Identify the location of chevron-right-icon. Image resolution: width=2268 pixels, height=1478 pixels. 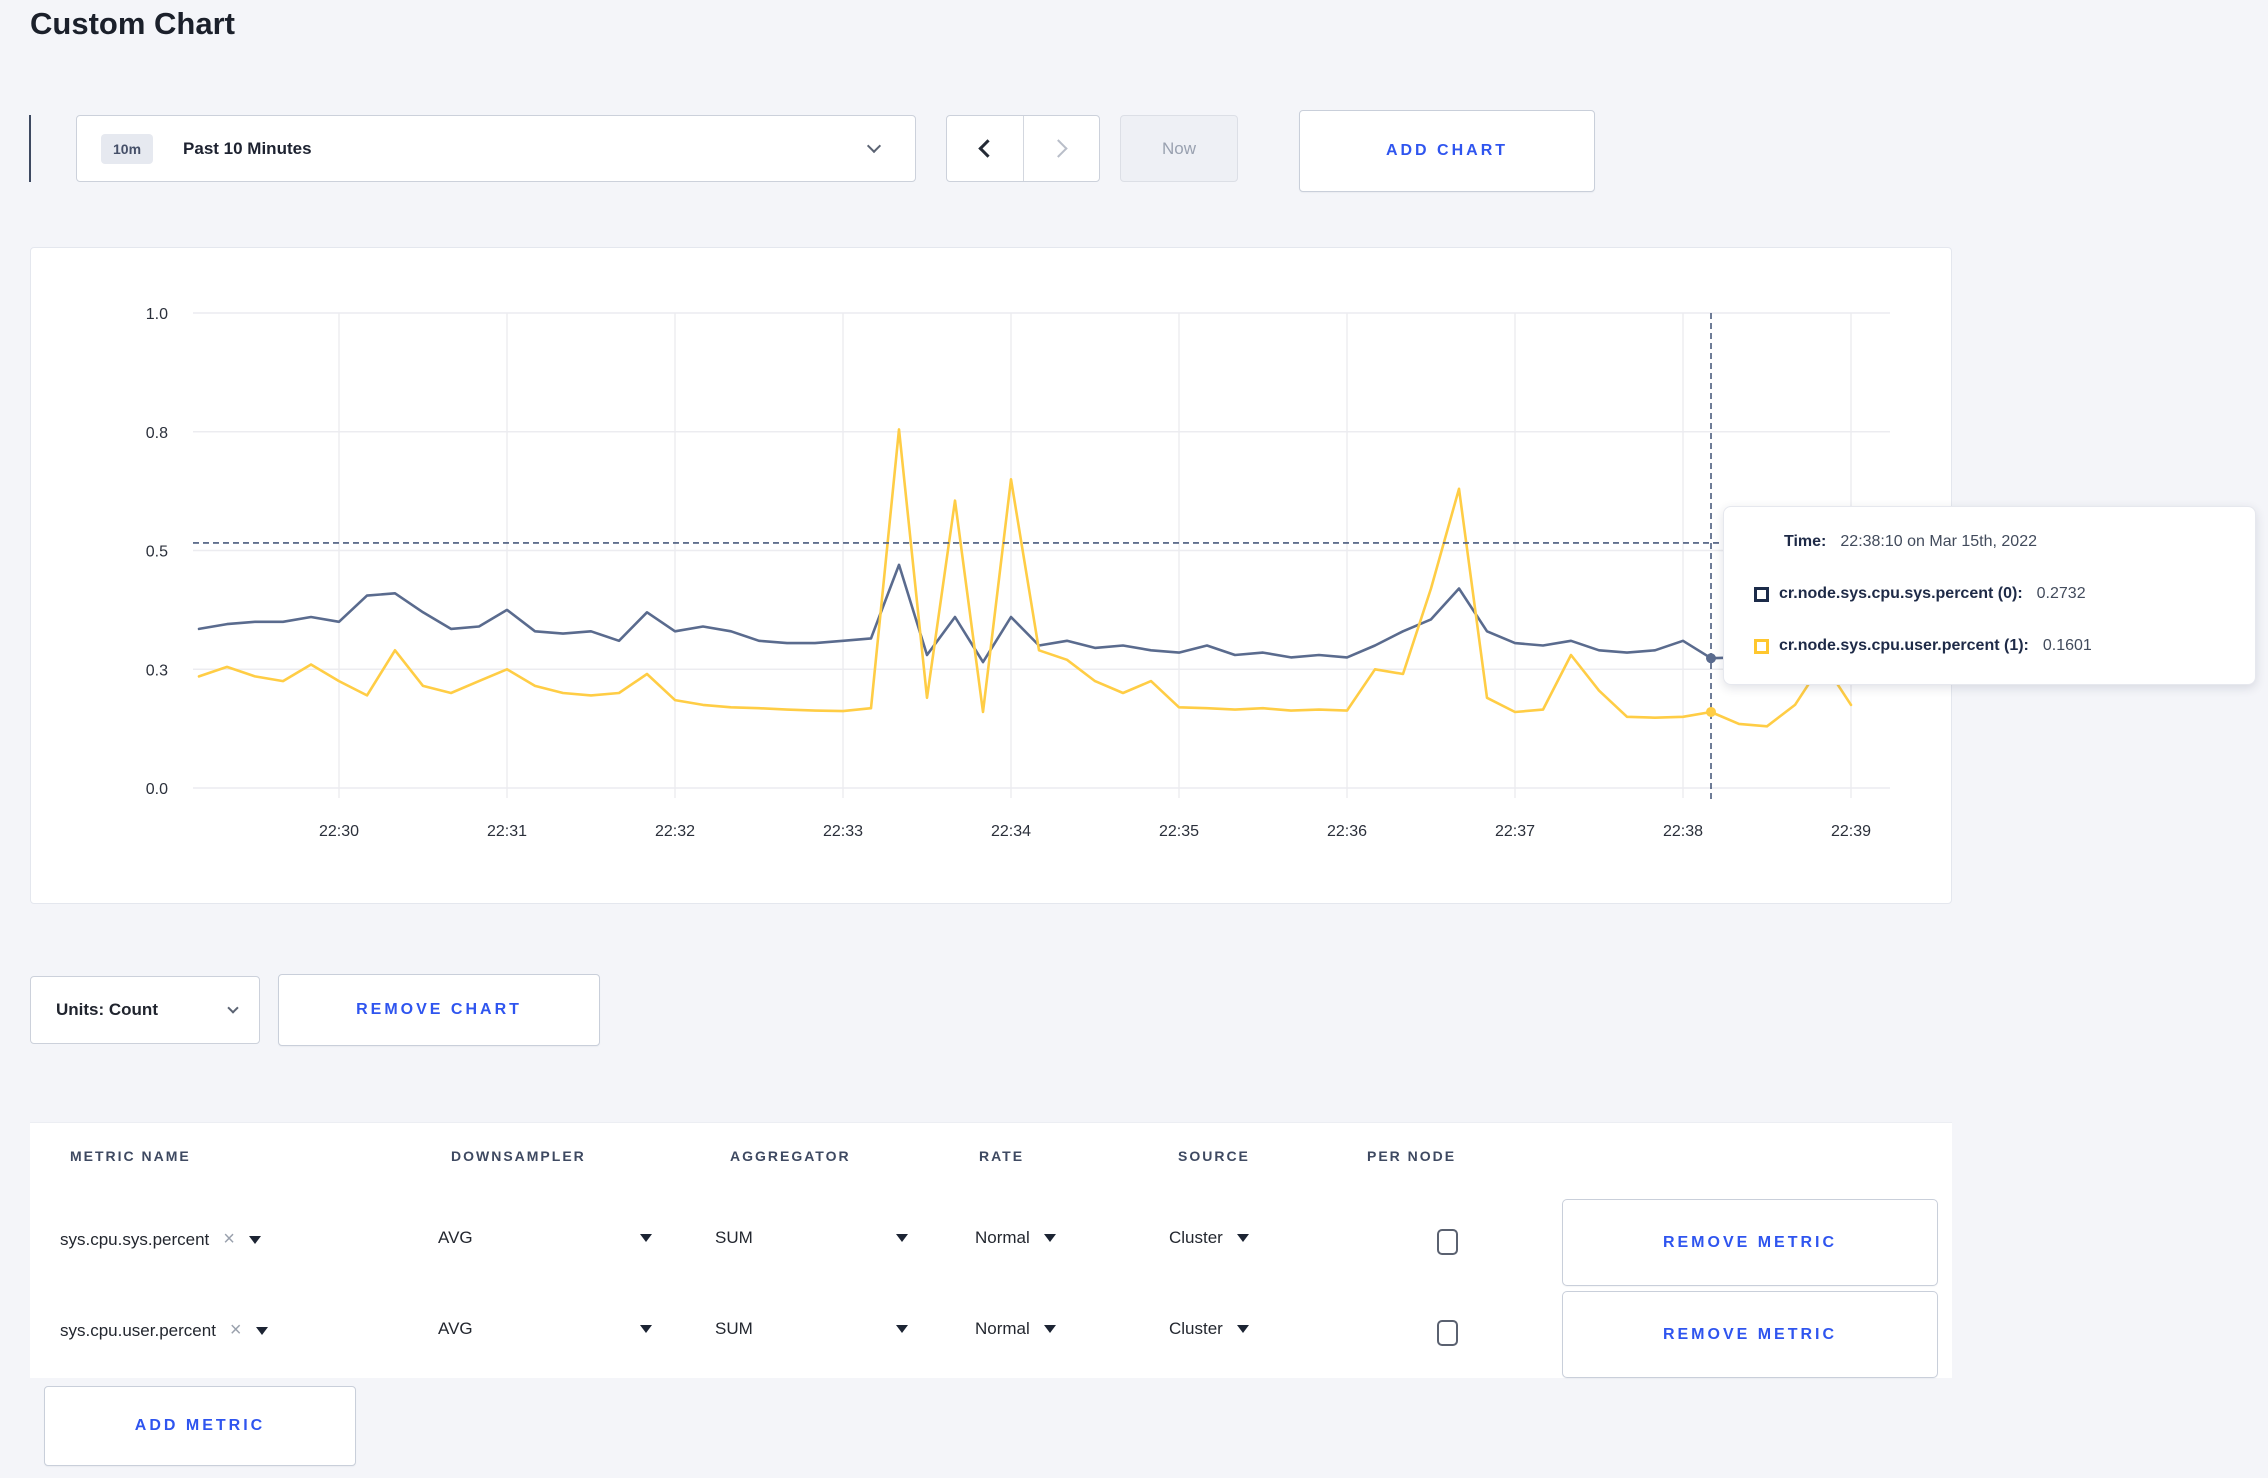
(1058, 148).